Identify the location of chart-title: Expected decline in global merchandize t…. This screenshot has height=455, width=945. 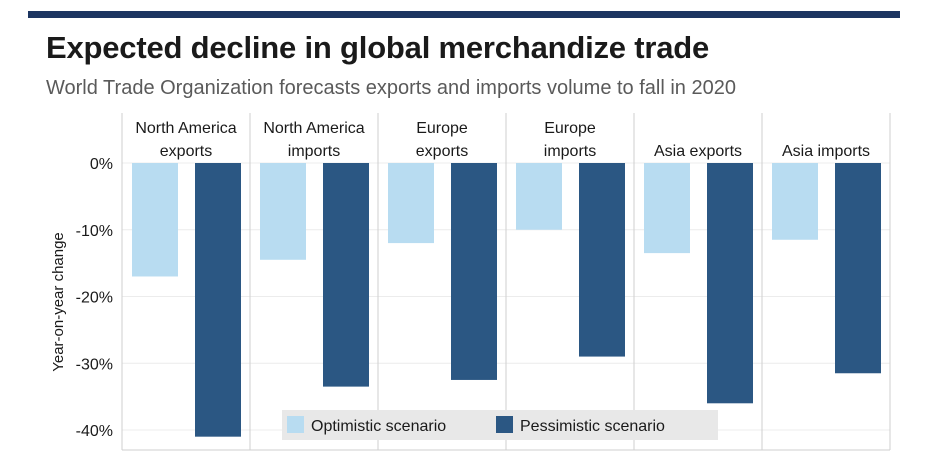
(378, 47).